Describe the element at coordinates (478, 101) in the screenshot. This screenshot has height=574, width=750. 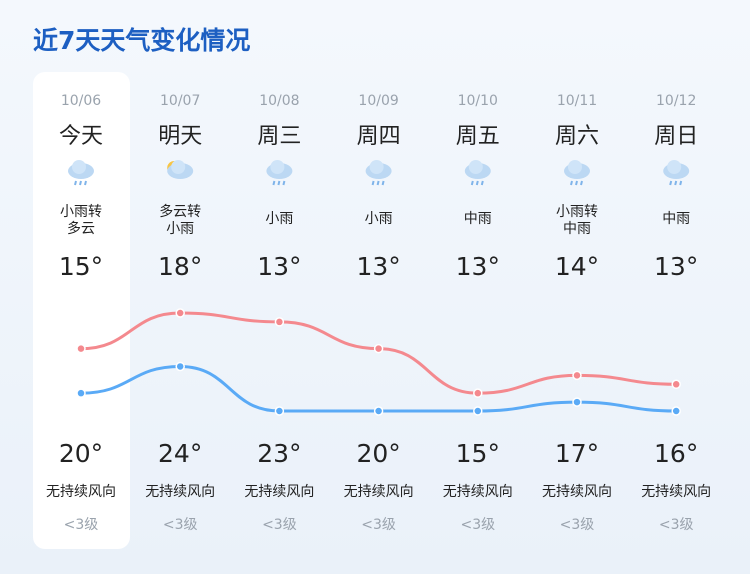
I see `date: 10/10` at that location.